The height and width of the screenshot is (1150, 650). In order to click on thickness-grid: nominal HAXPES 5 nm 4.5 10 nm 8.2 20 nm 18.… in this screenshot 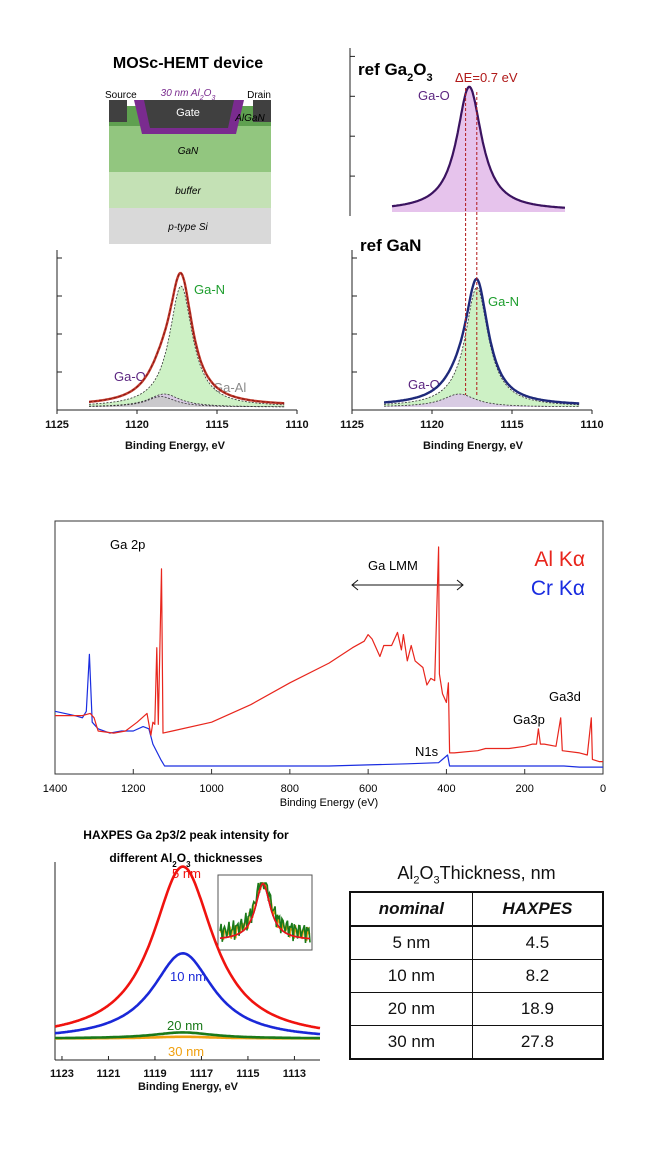, I will do `click(476, 975)`.